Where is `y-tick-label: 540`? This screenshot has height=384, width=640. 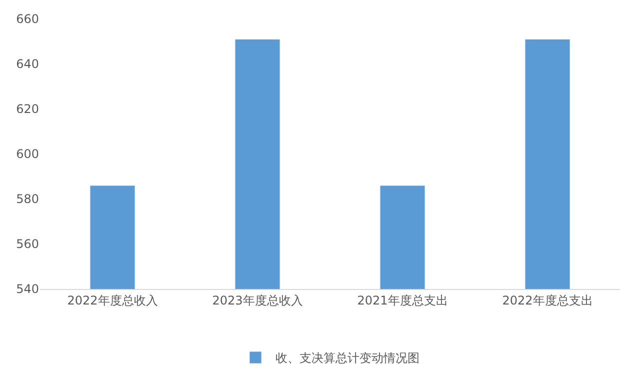
y-tick-label: 540 is located at coordinates (27, 289).